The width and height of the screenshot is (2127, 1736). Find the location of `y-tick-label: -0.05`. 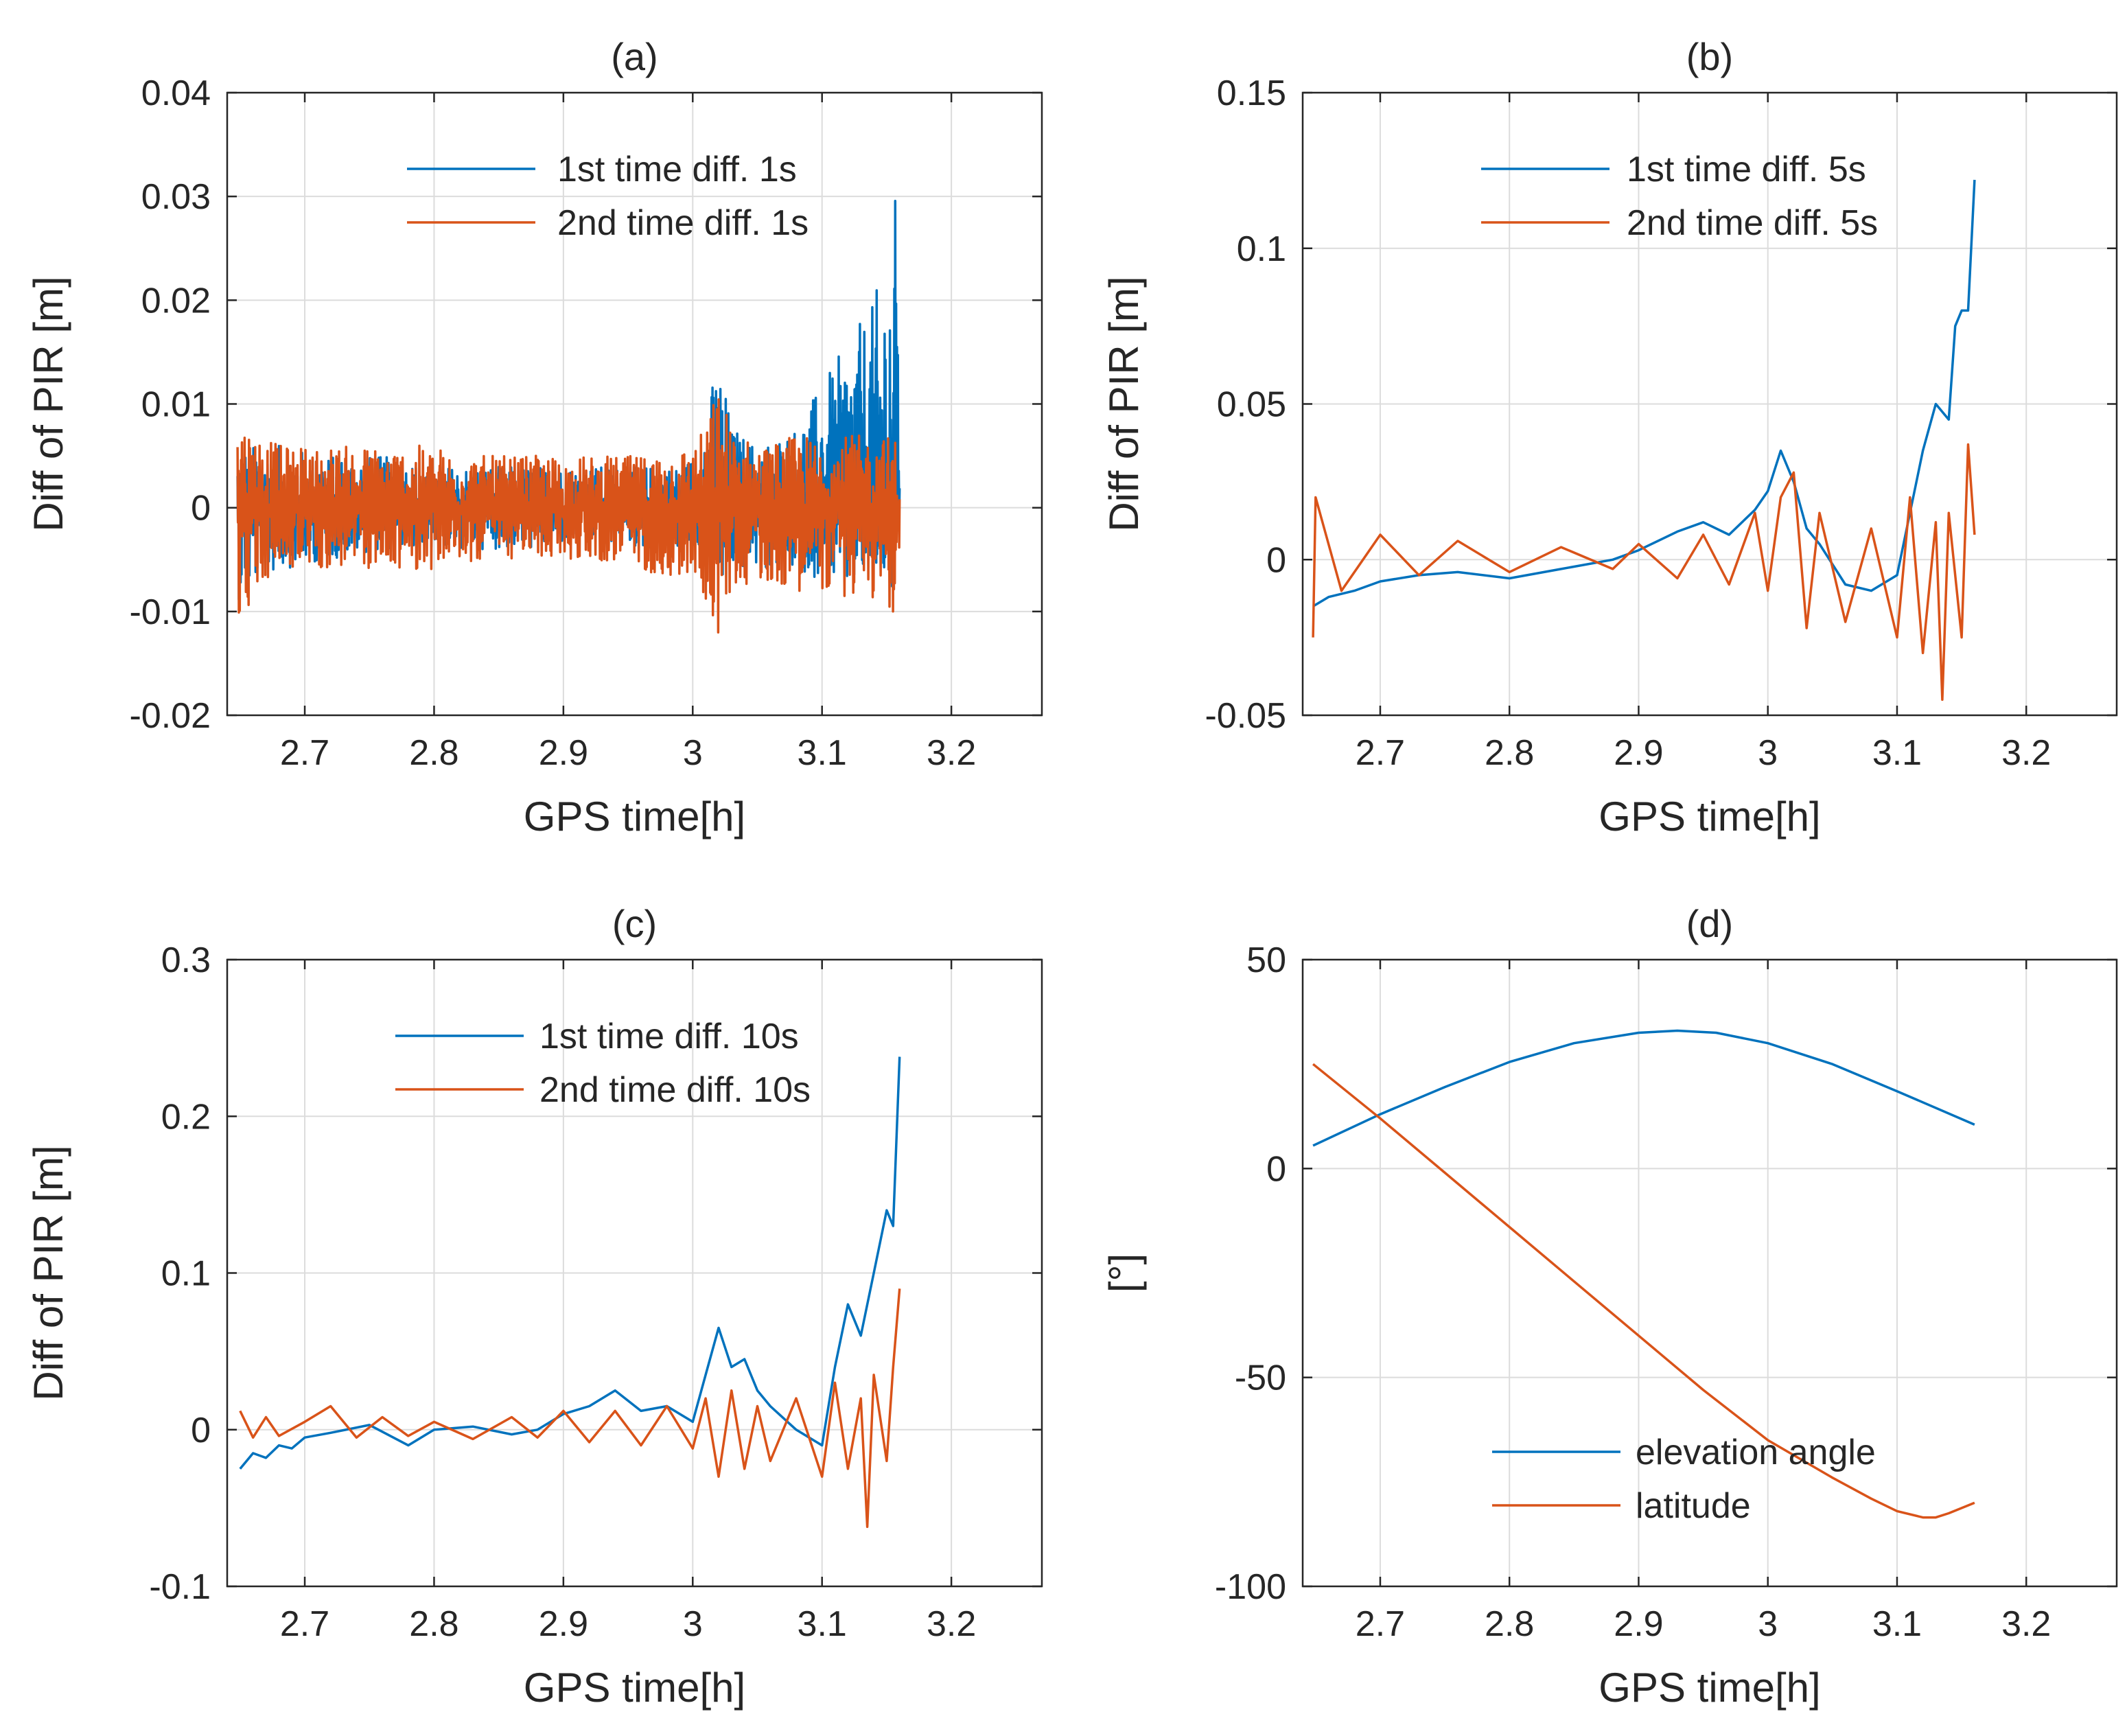

y-tick-label: -0.05 is located at coordinates (1245, 716).